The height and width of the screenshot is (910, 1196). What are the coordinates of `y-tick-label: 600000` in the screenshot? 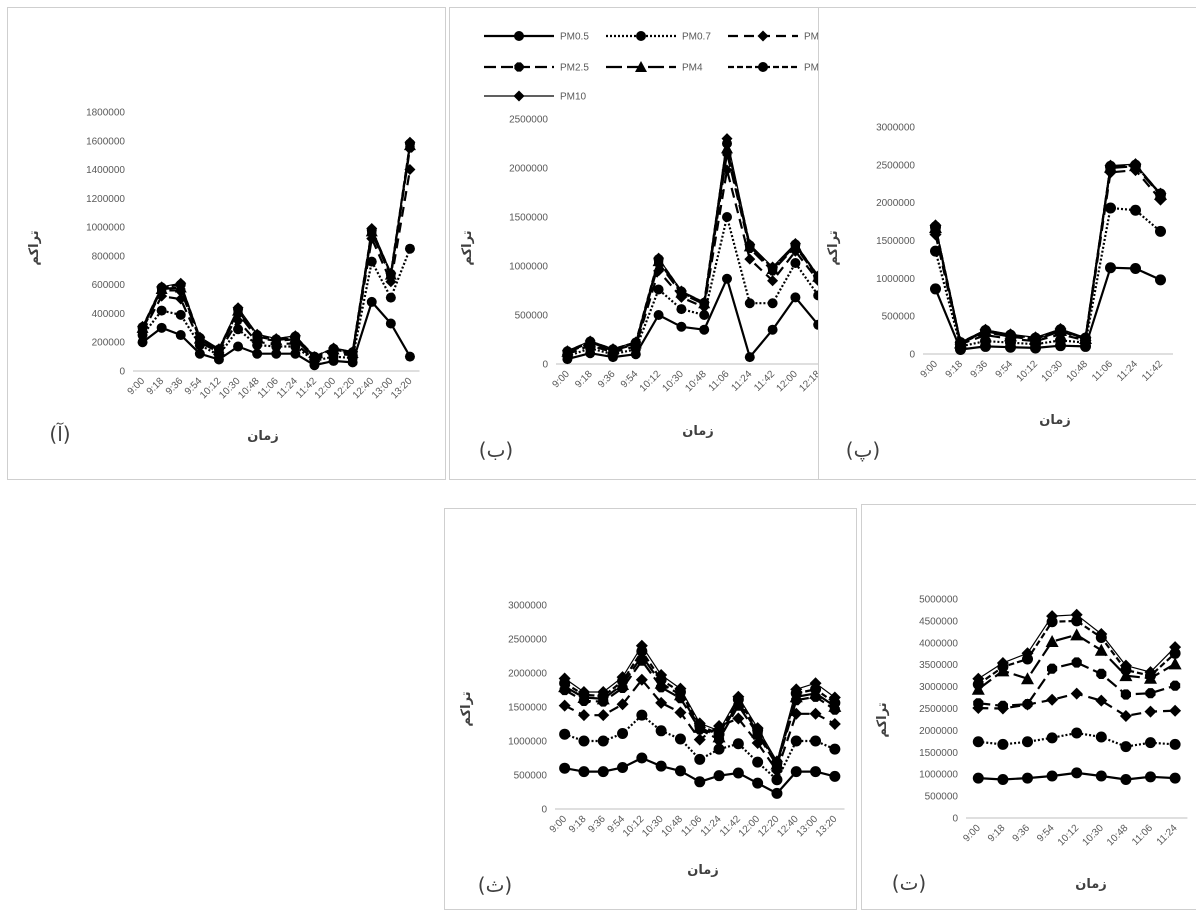 It's located at (109, 285).